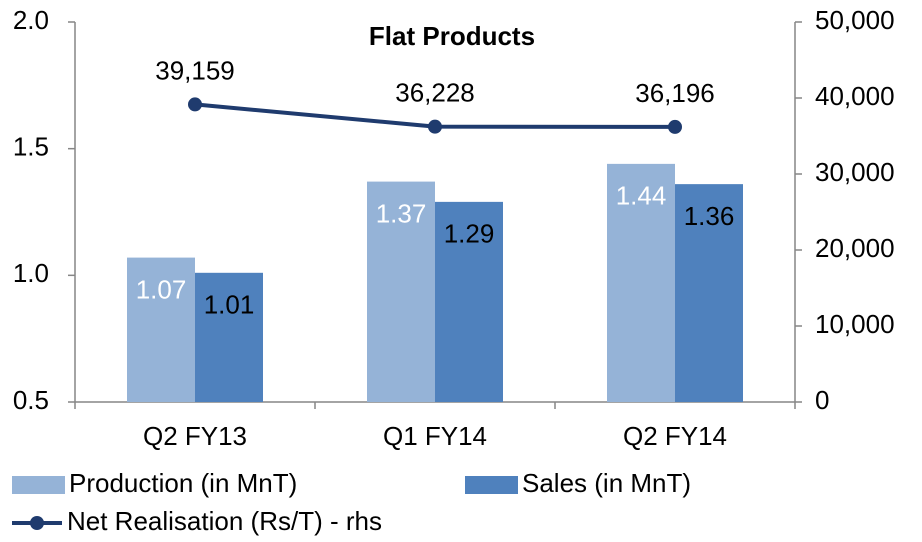  Describe the element at coordinates (855, 248) in the screenshot. I see `y2-tick-label: 20,000` at that location.